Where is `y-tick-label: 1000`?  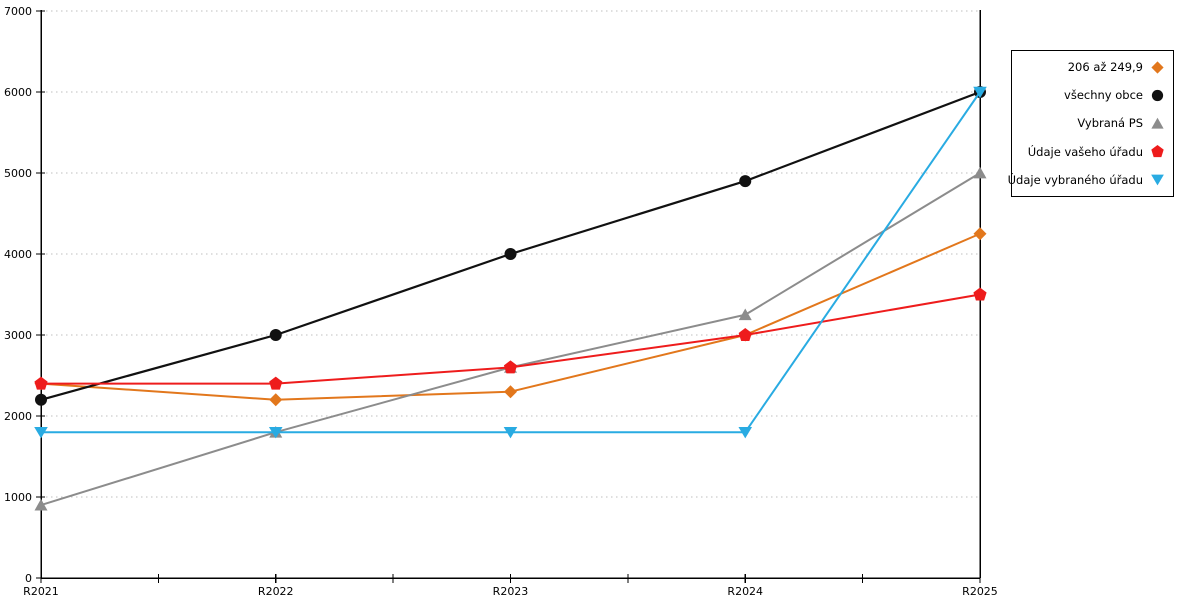 y-tick-label: 1000 is located at coordinates (18, 497).